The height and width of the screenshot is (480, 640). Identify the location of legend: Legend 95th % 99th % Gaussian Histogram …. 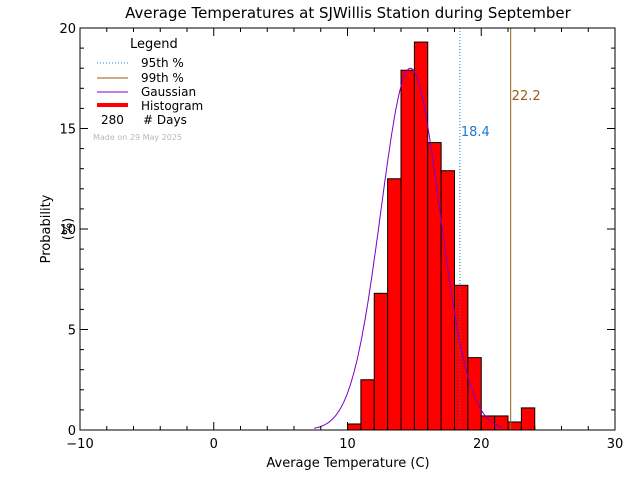
(148, 89).